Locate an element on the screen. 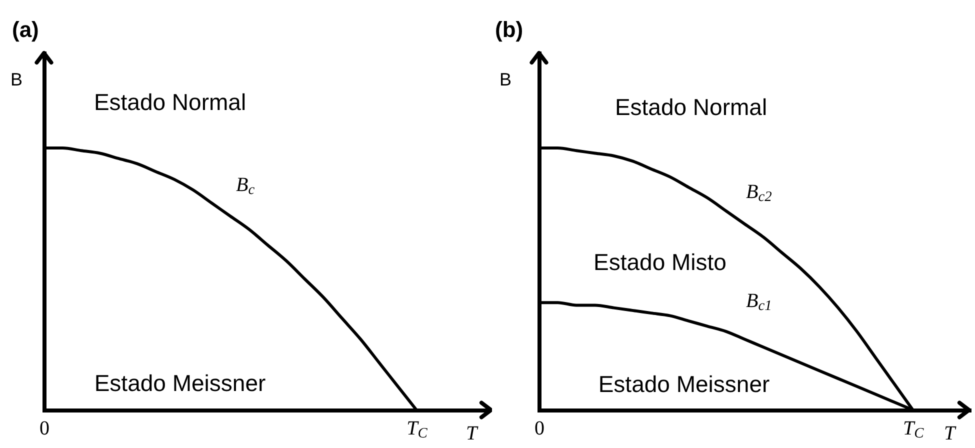  series-label: B$_{c2}$ is located at coordinates (759, 193).